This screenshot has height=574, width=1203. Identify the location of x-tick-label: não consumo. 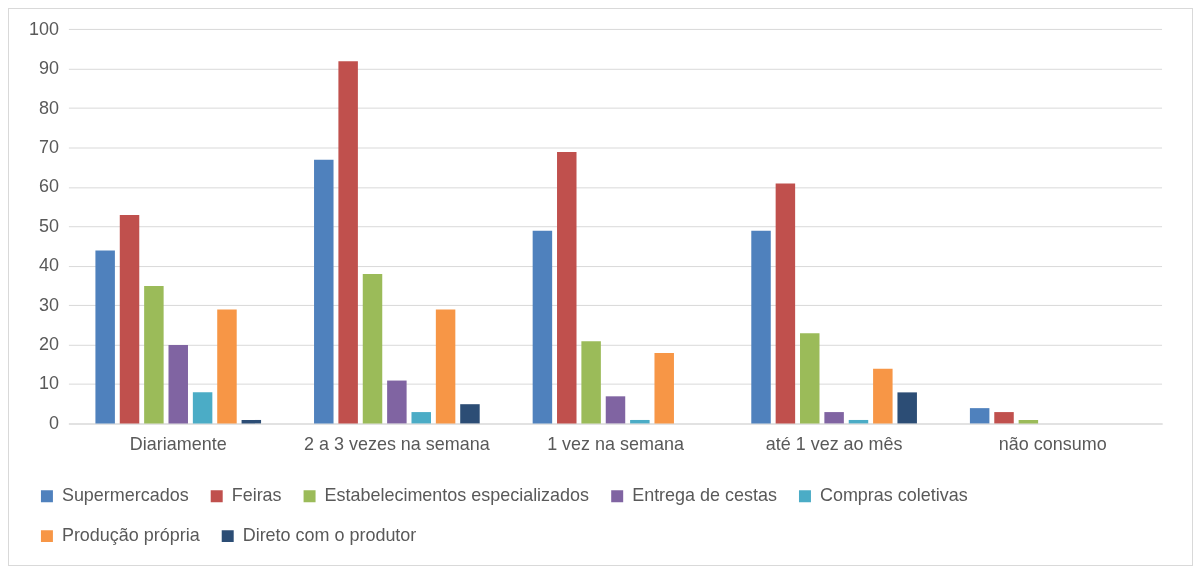
(1052, 443).